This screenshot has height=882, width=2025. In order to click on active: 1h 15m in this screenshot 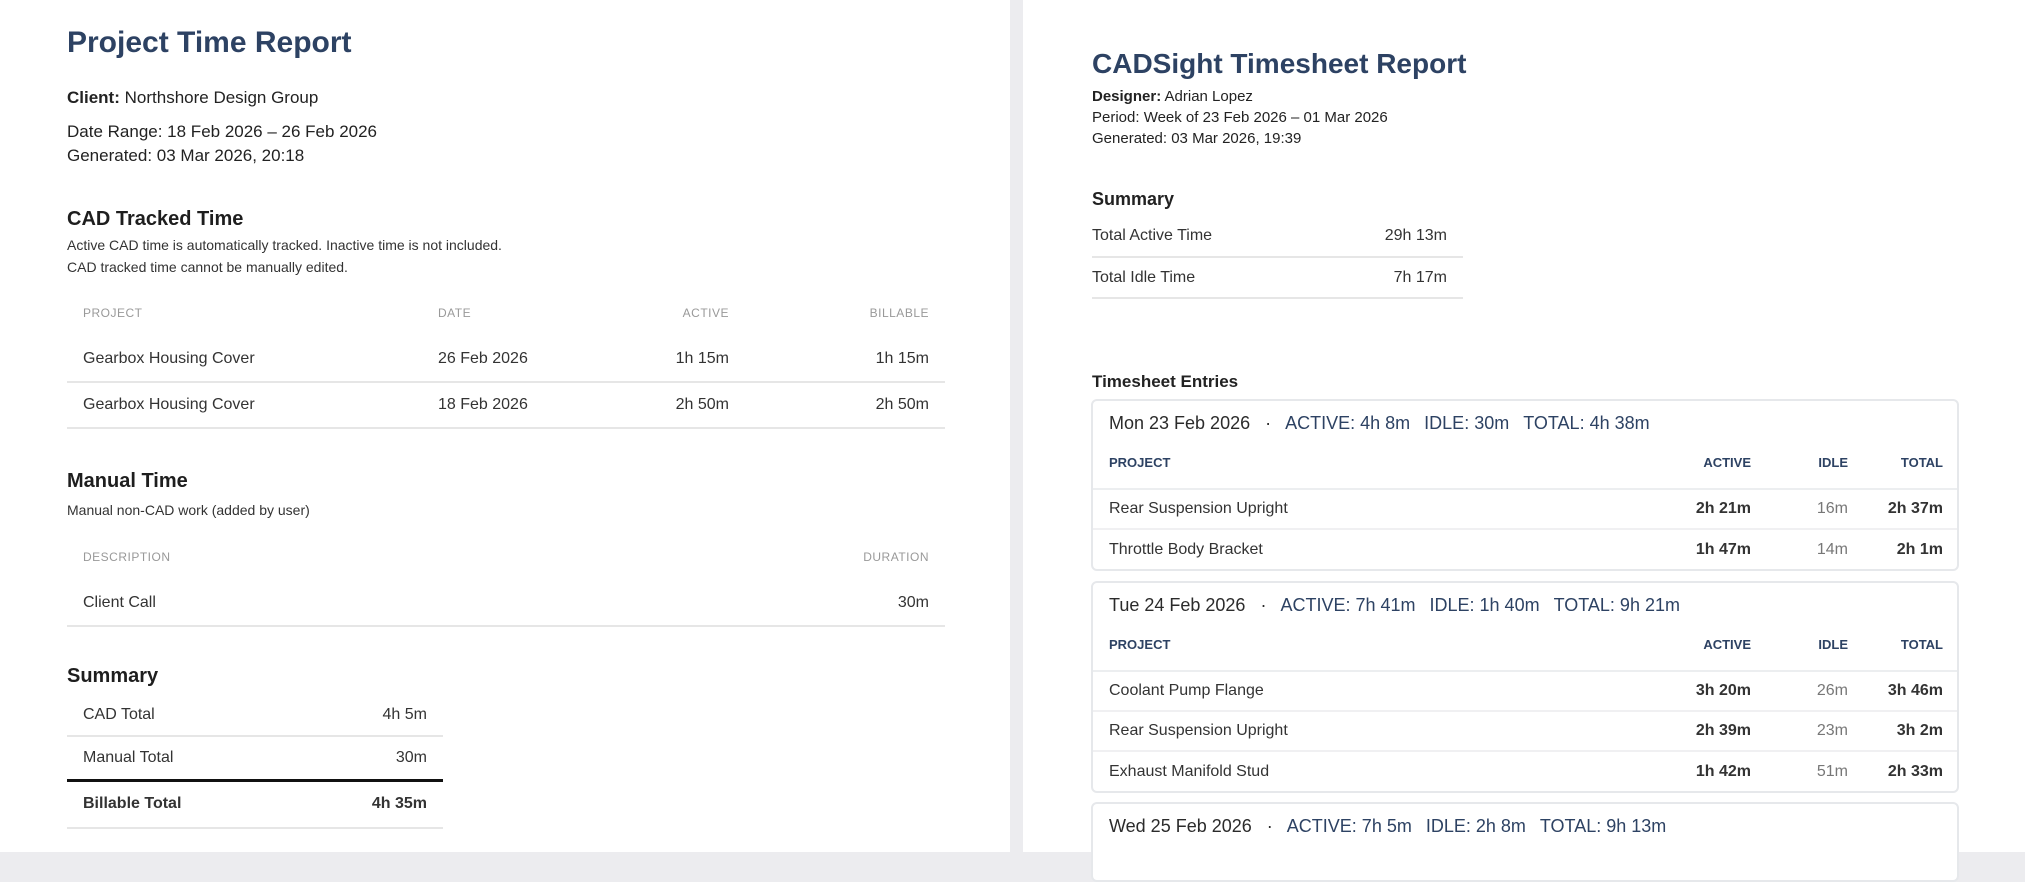, I will do `click(678, 359)`.